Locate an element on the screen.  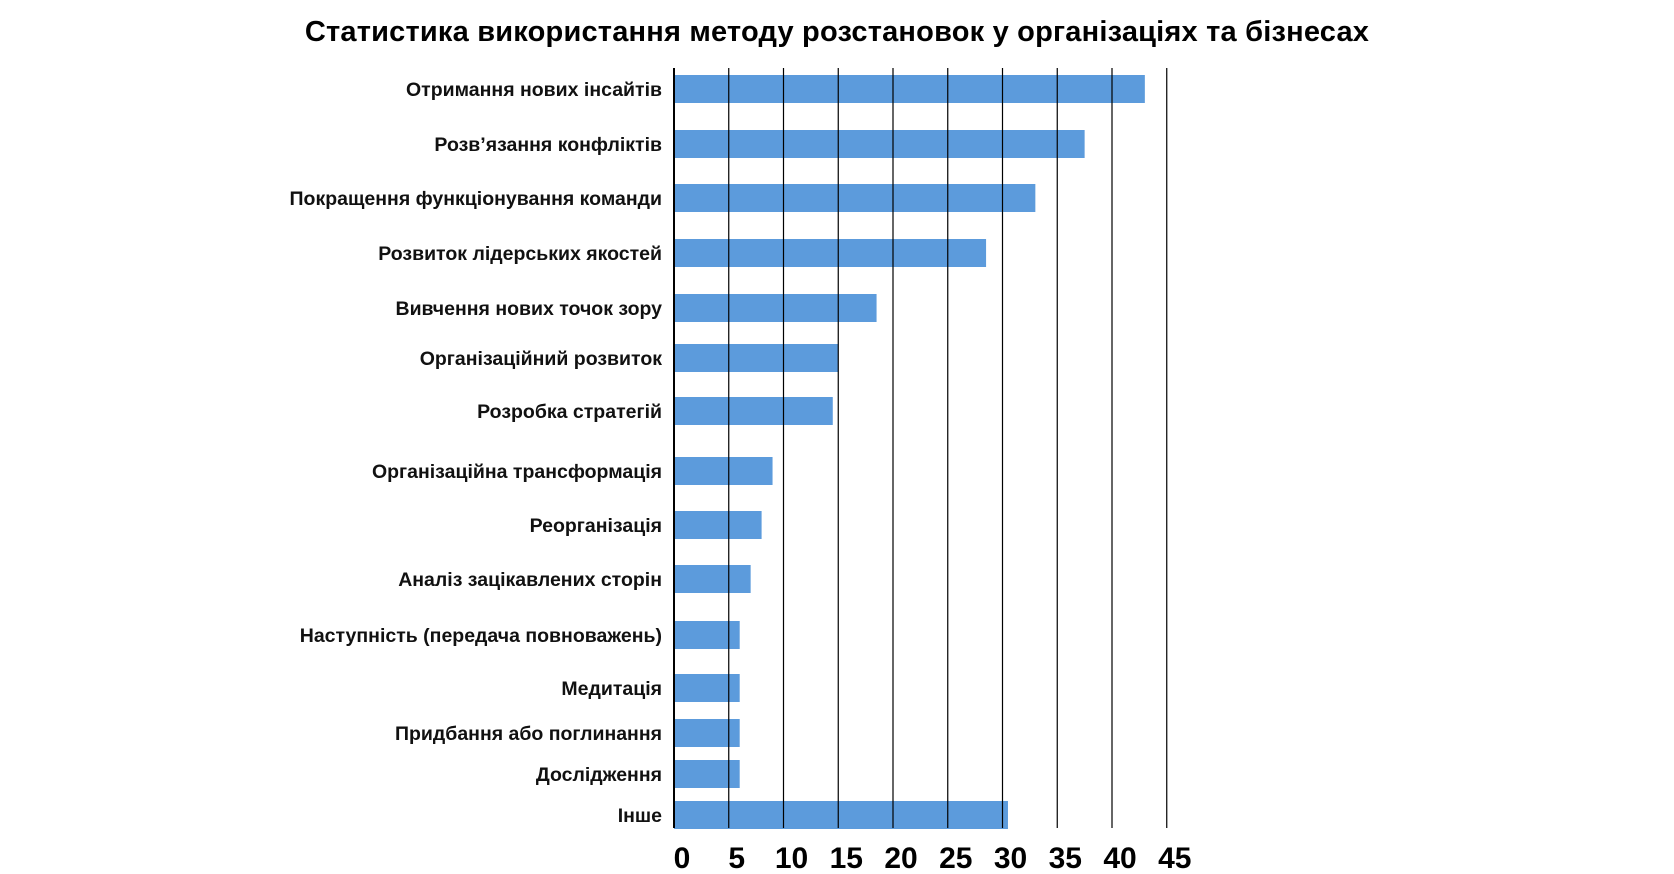
x-tick-label: 40 is located at coordinates (1119, 858).